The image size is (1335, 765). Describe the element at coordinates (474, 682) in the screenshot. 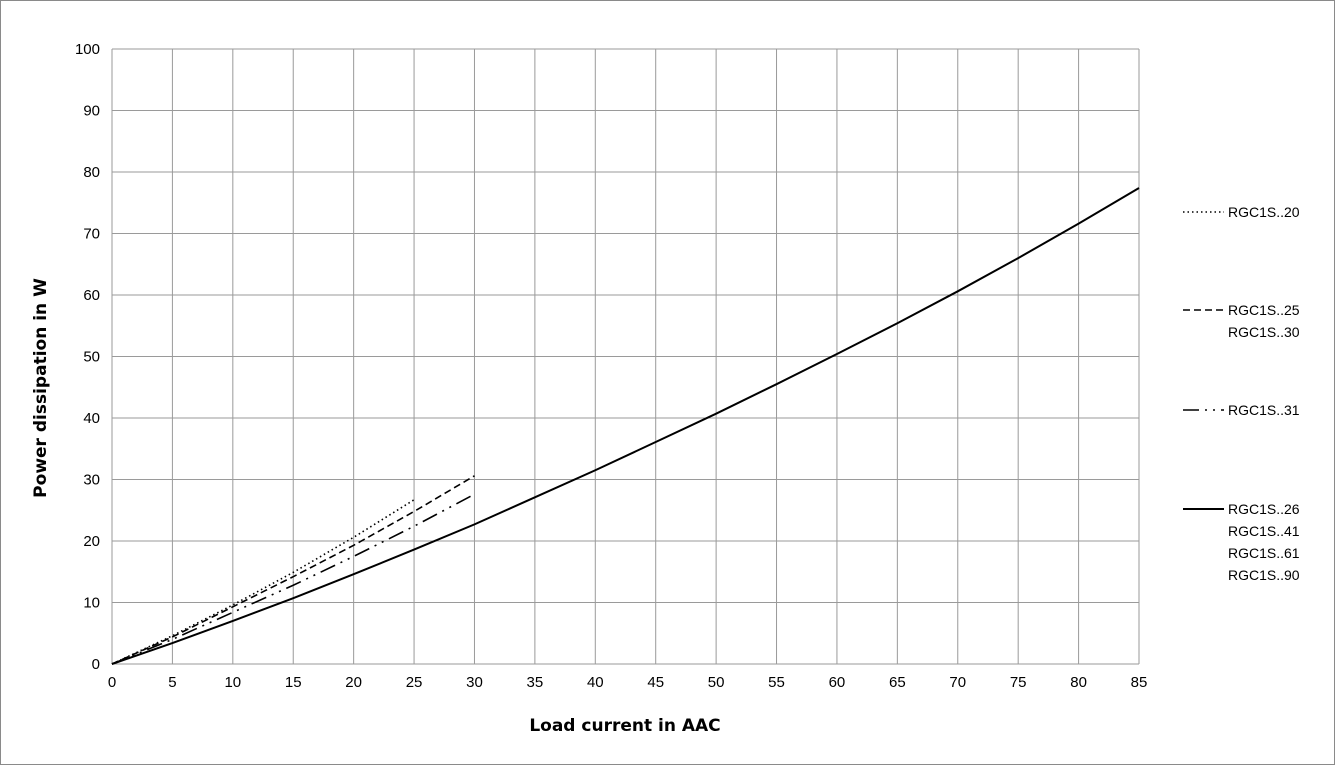

I see `x-tick-label: 30` at that location.